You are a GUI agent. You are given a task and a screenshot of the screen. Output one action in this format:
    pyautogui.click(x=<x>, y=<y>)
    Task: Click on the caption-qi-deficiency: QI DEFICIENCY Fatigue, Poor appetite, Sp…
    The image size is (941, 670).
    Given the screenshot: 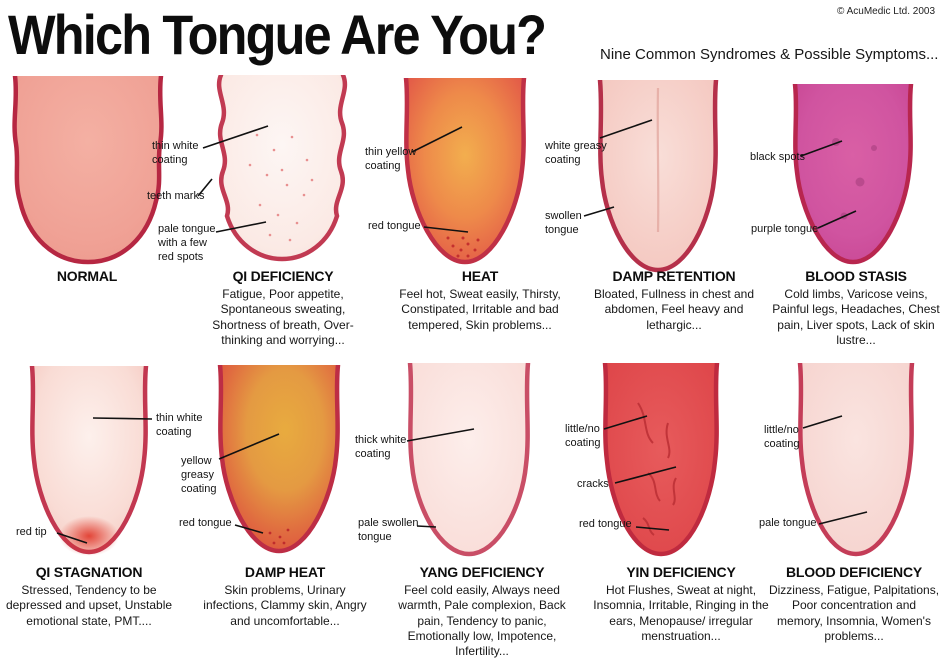 What is the action you would take?
    pyautogui.click(x=283, y=308)
    